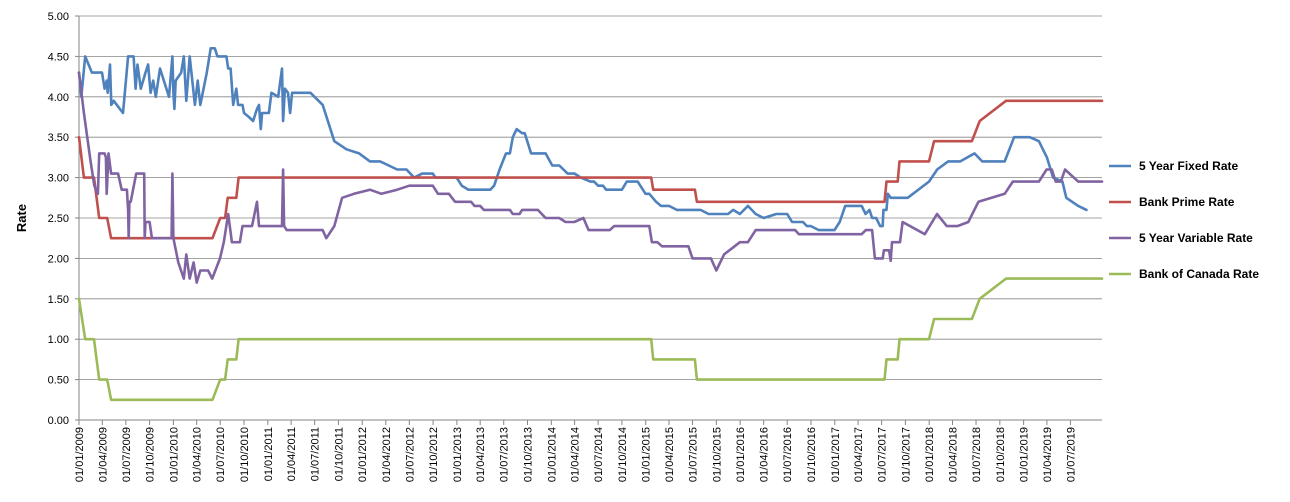  Describe the element at coordinates (1001, 454) in the screenshot. I see `x-tick-label: 01/10/2018` at that location.